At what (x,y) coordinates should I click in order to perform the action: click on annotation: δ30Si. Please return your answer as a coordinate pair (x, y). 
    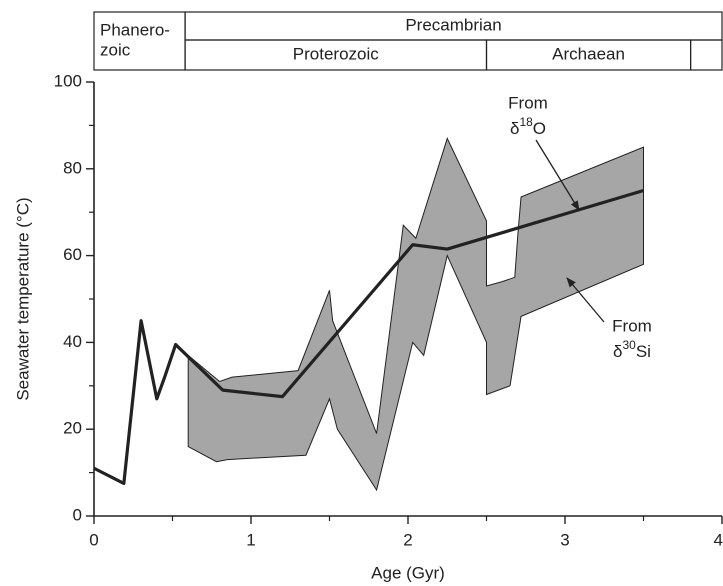
    Looking at the image, I should click on (632, 349).